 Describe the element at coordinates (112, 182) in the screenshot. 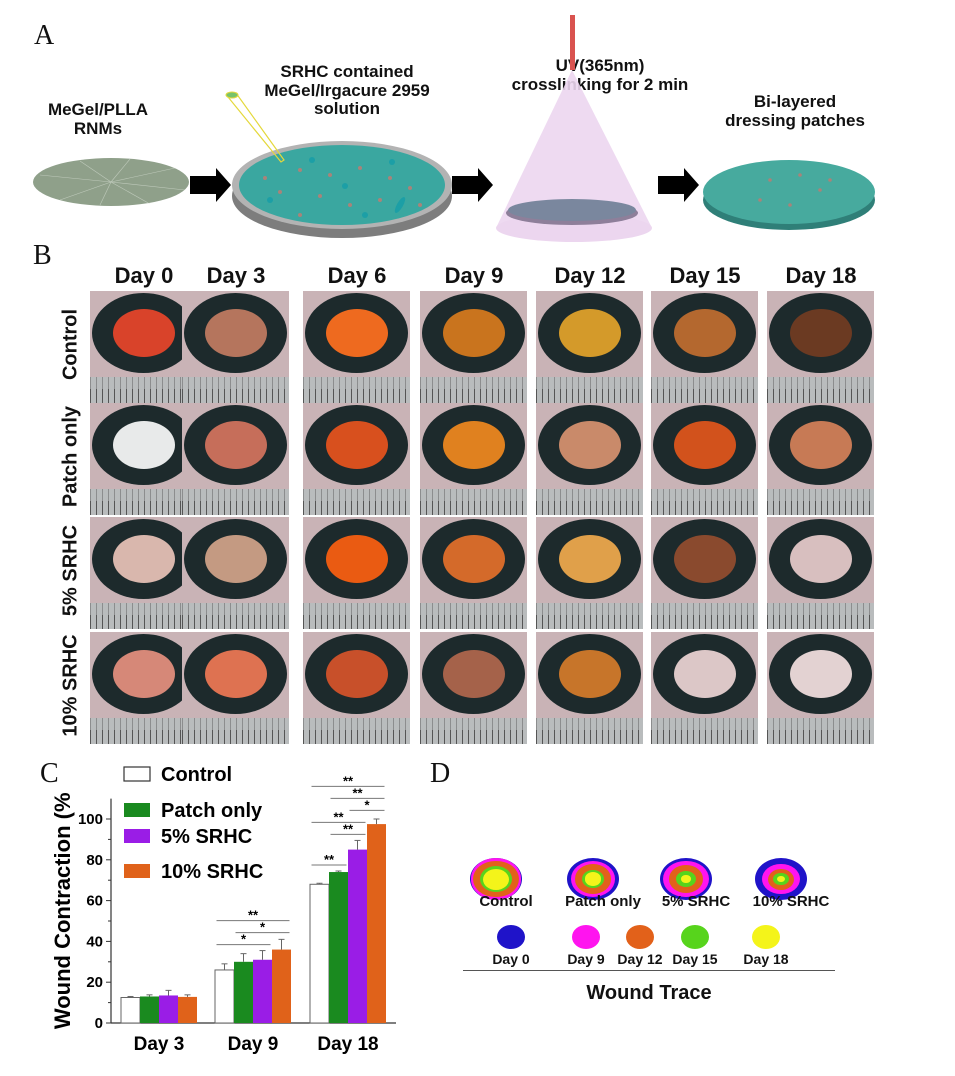

I see `rnm-fibers` at that location.